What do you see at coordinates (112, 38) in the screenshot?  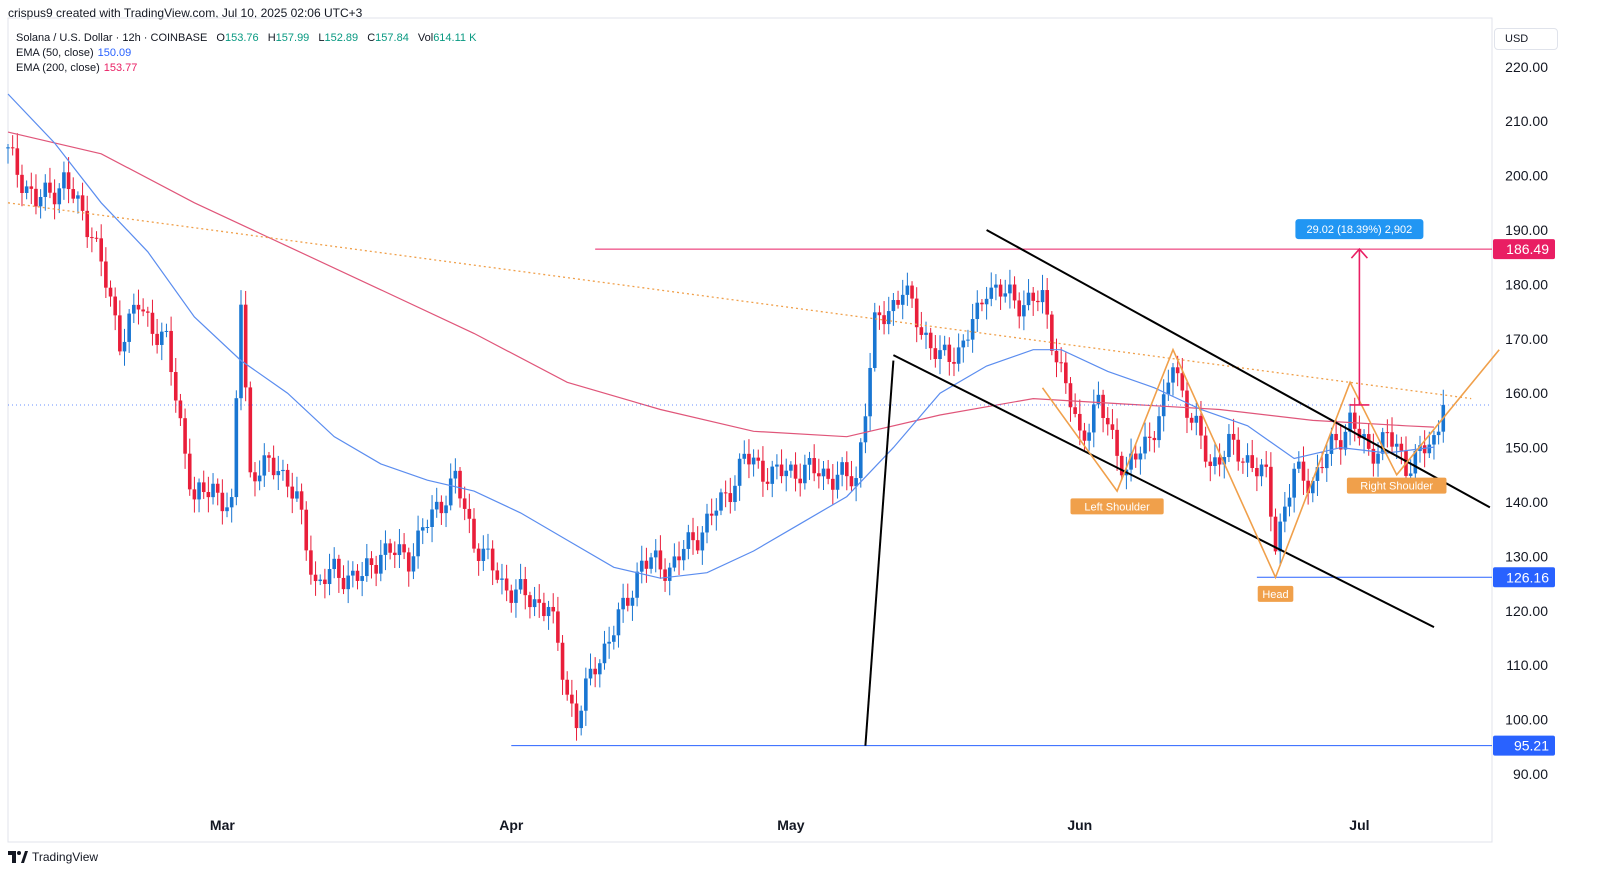 I see `symbol-name: Solana / U.S. Dollar · 12h · COINBASE` at bounding box center [112, 38].